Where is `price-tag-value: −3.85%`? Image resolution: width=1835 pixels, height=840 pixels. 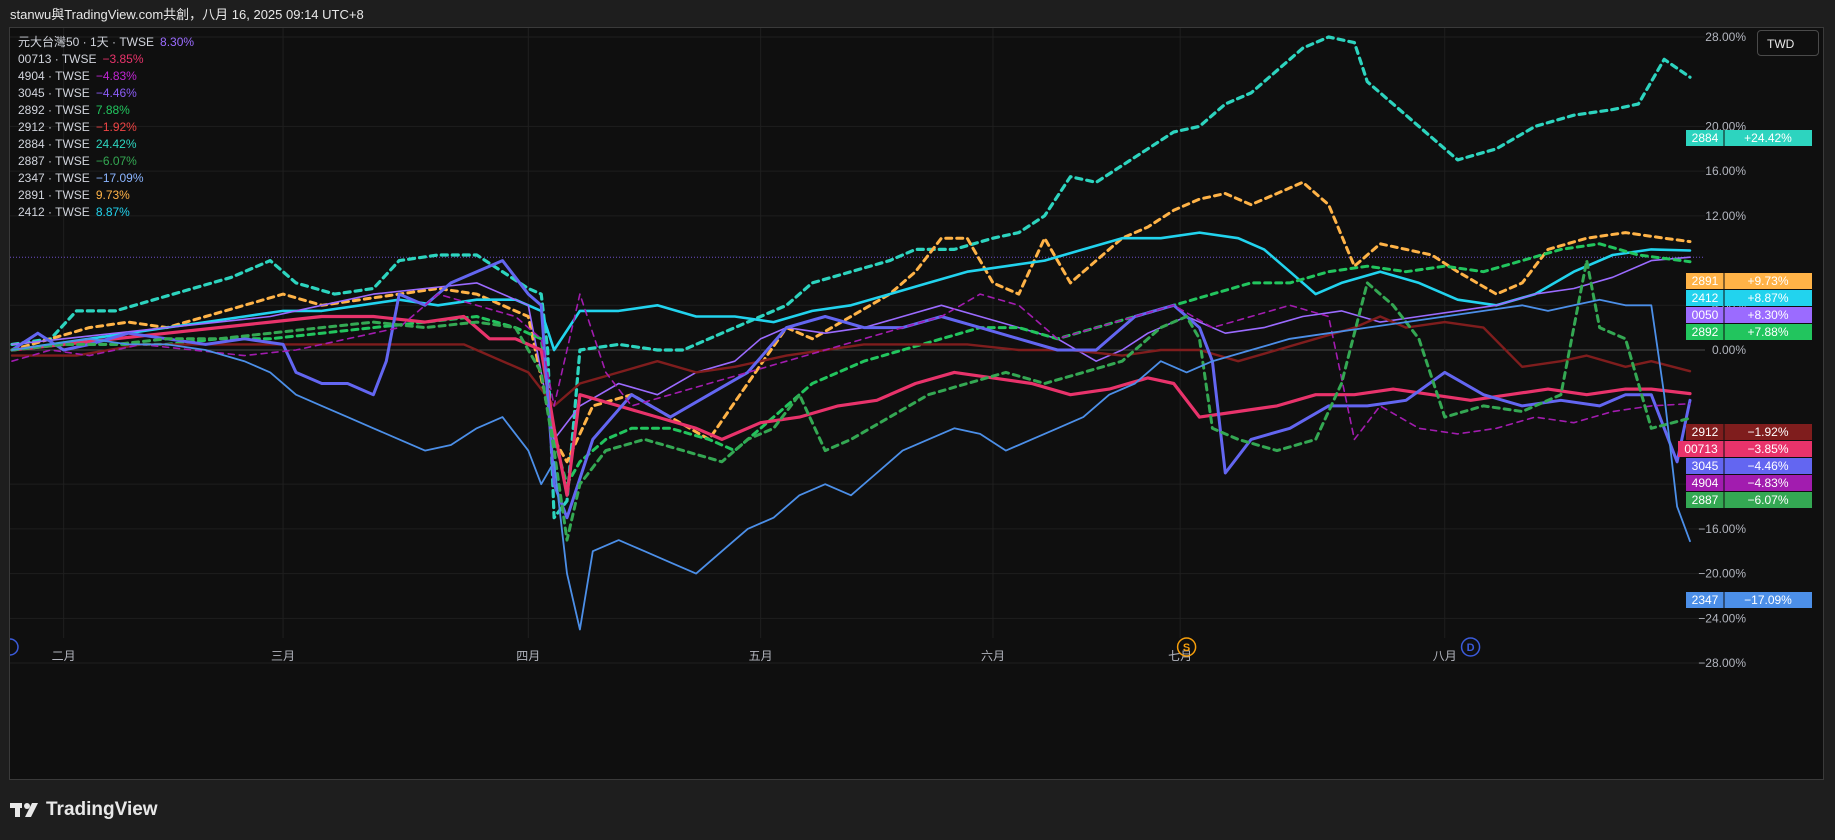
price-tag-value: −3.85% is located at coordinates (1767, 449).